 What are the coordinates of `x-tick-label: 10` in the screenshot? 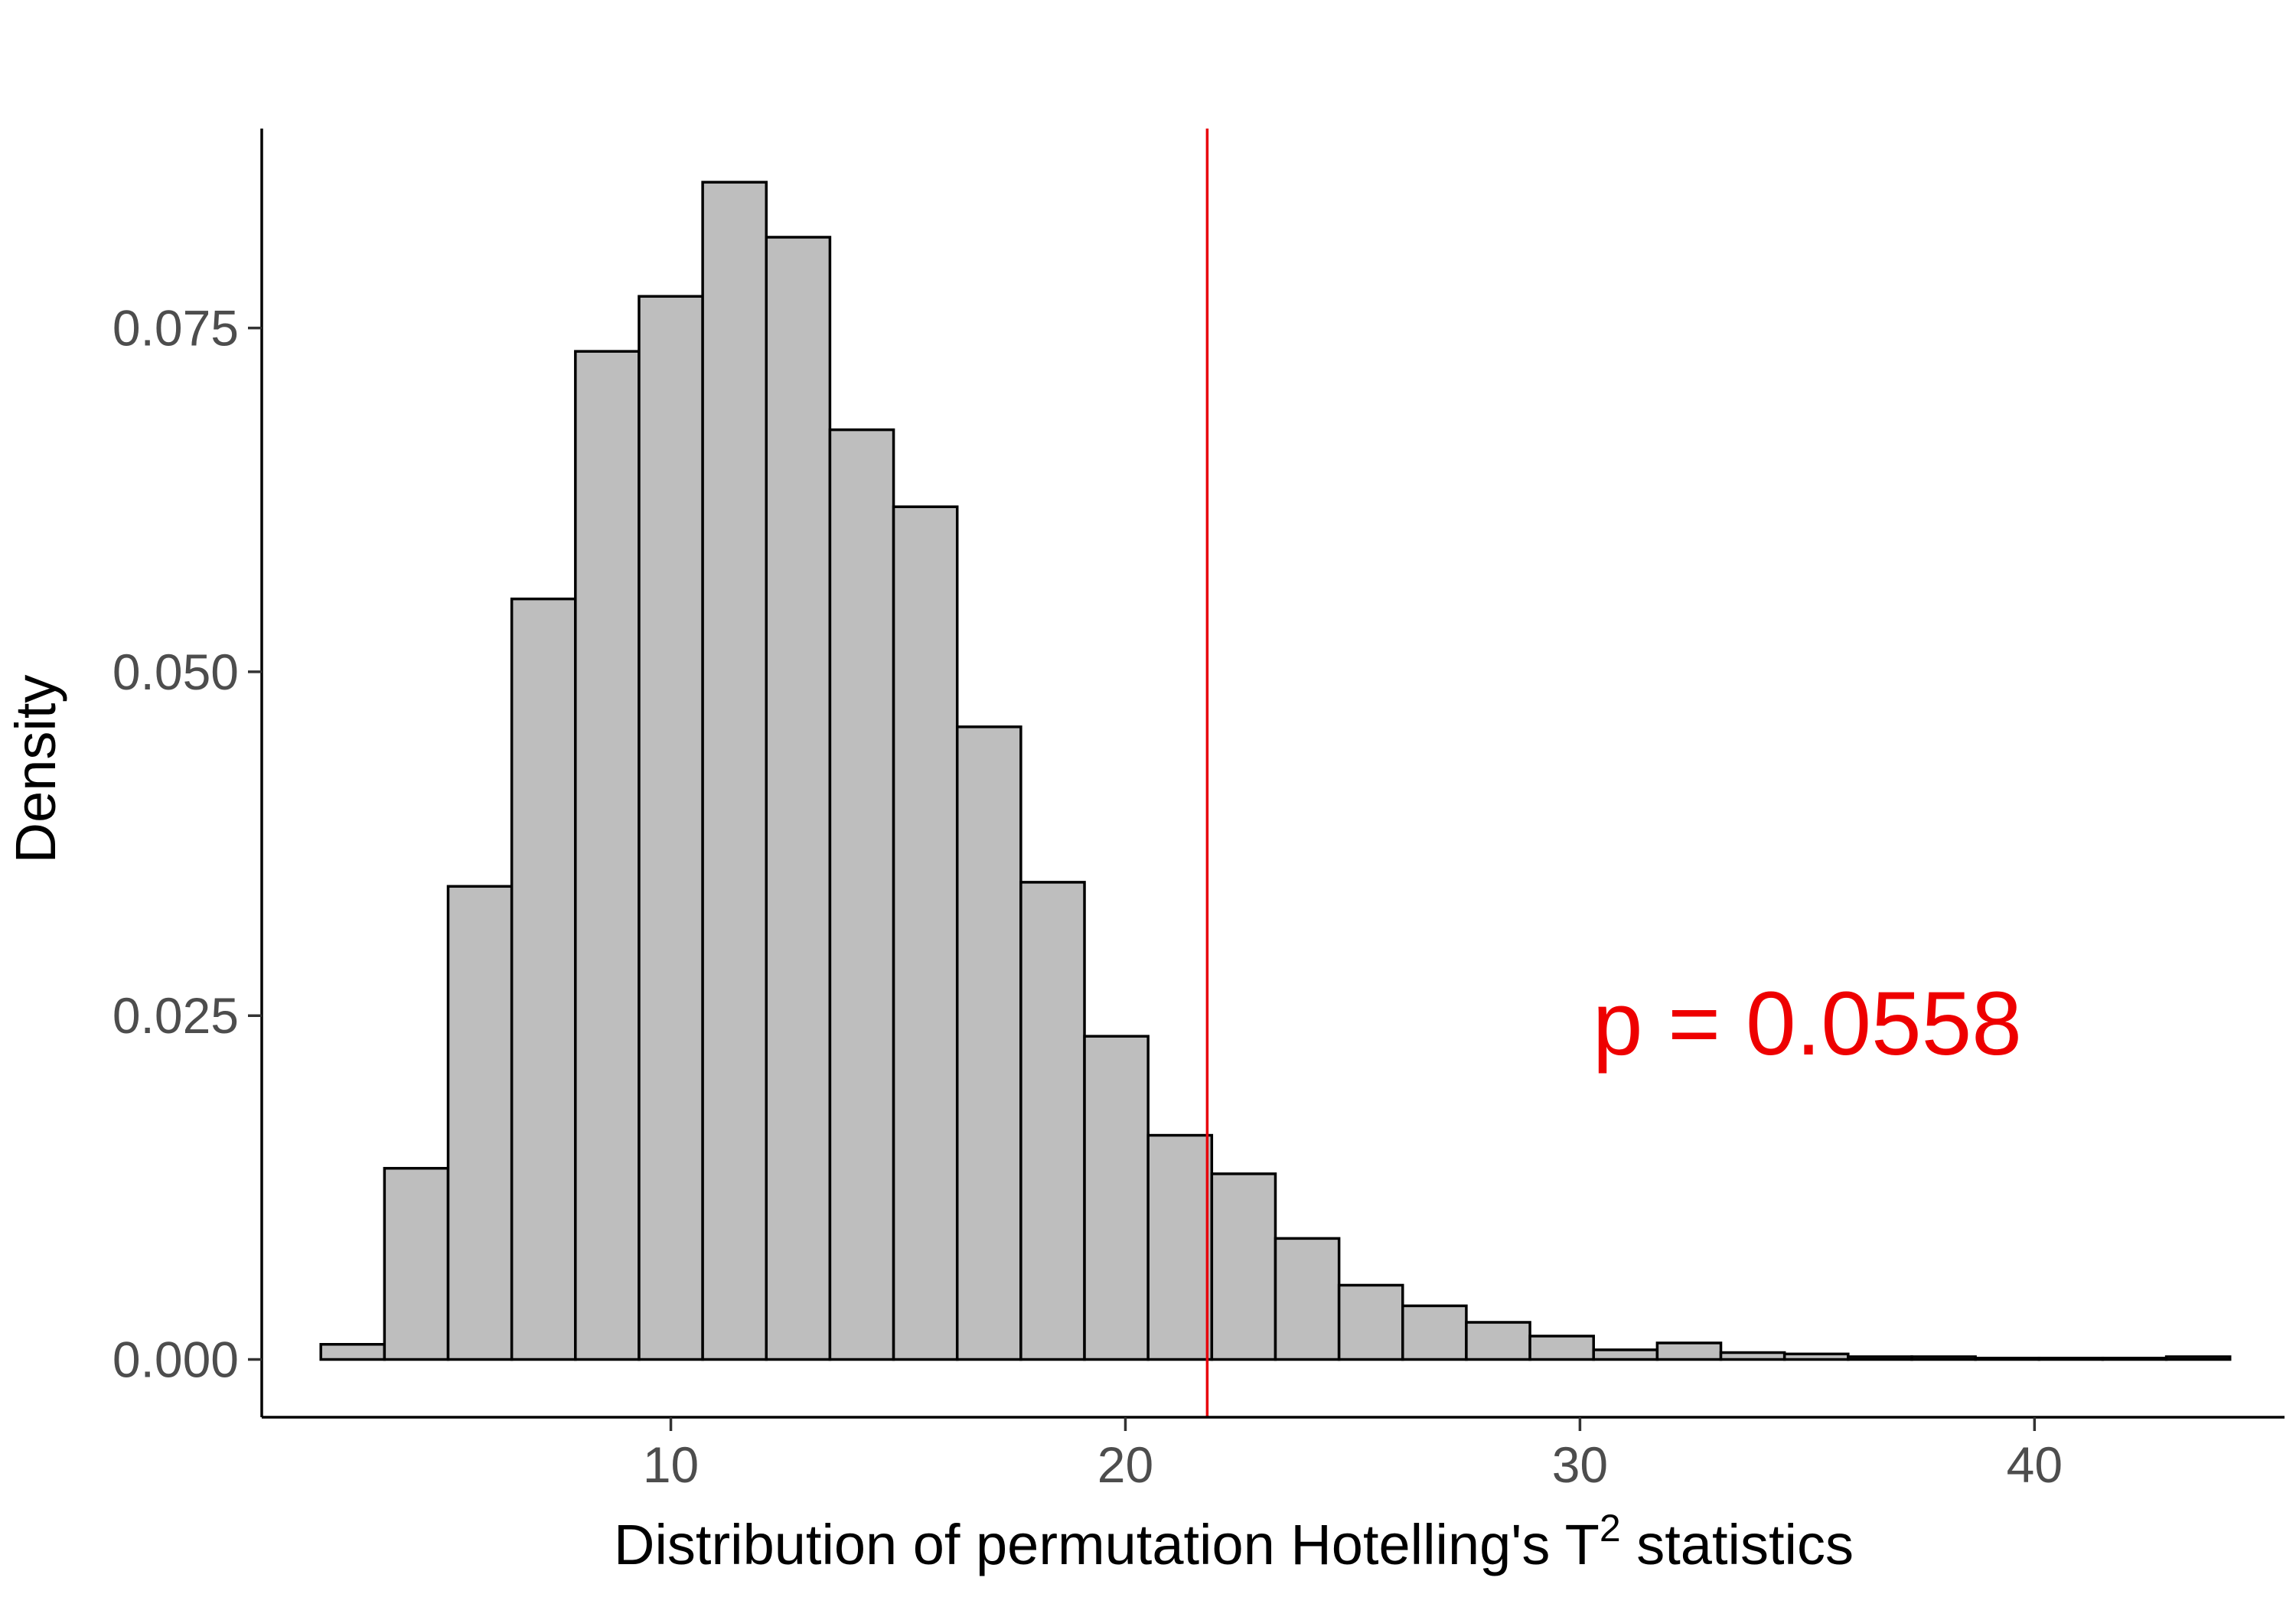 It's located at (671, 1464).